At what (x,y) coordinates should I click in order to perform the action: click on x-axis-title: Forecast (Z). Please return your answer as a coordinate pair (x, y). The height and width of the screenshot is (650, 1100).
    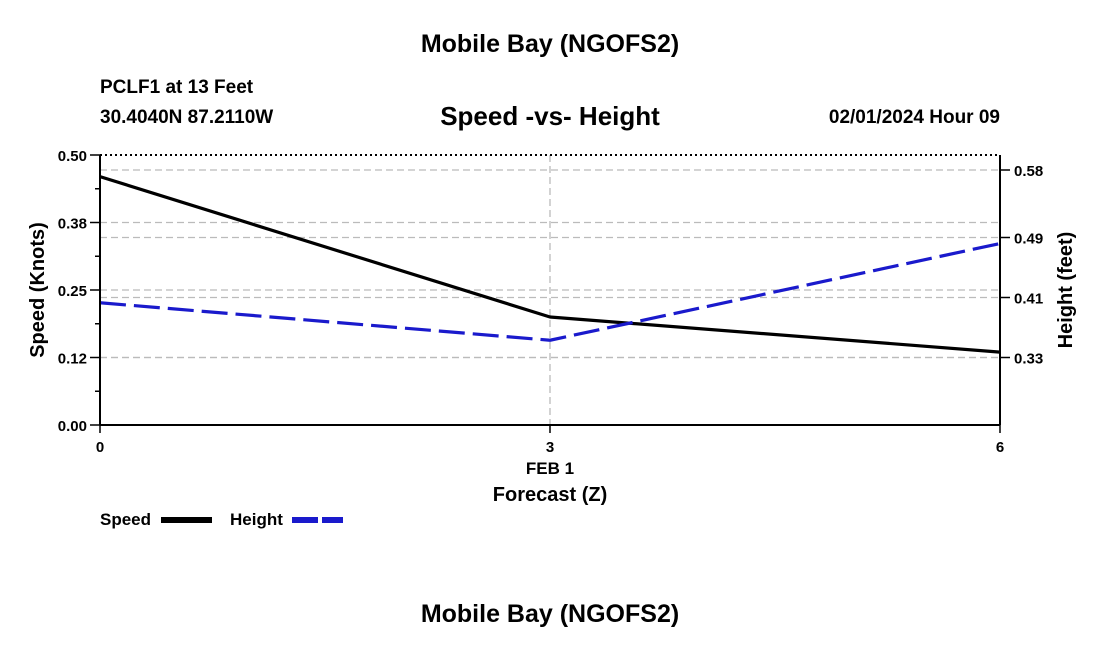
    Looking at the image, I should click on (550, 495).